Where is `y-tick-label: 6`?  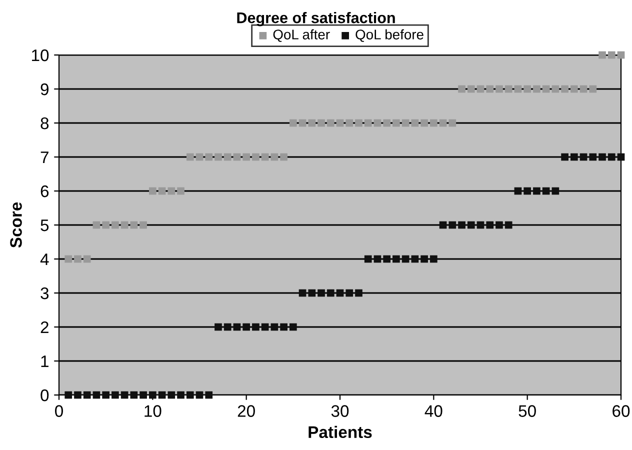 y-tick-label: 6 is located at coordinates (44, 191).